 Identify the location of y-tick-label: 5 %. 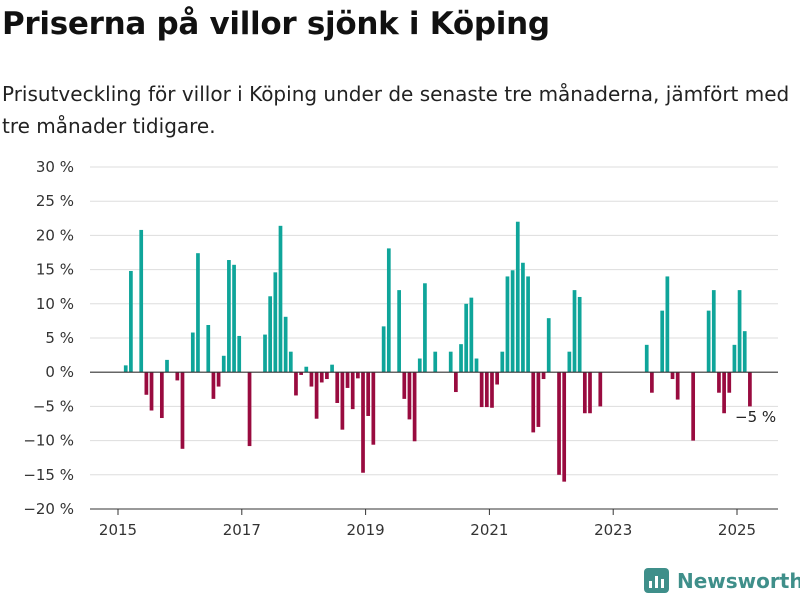
(59, 338).